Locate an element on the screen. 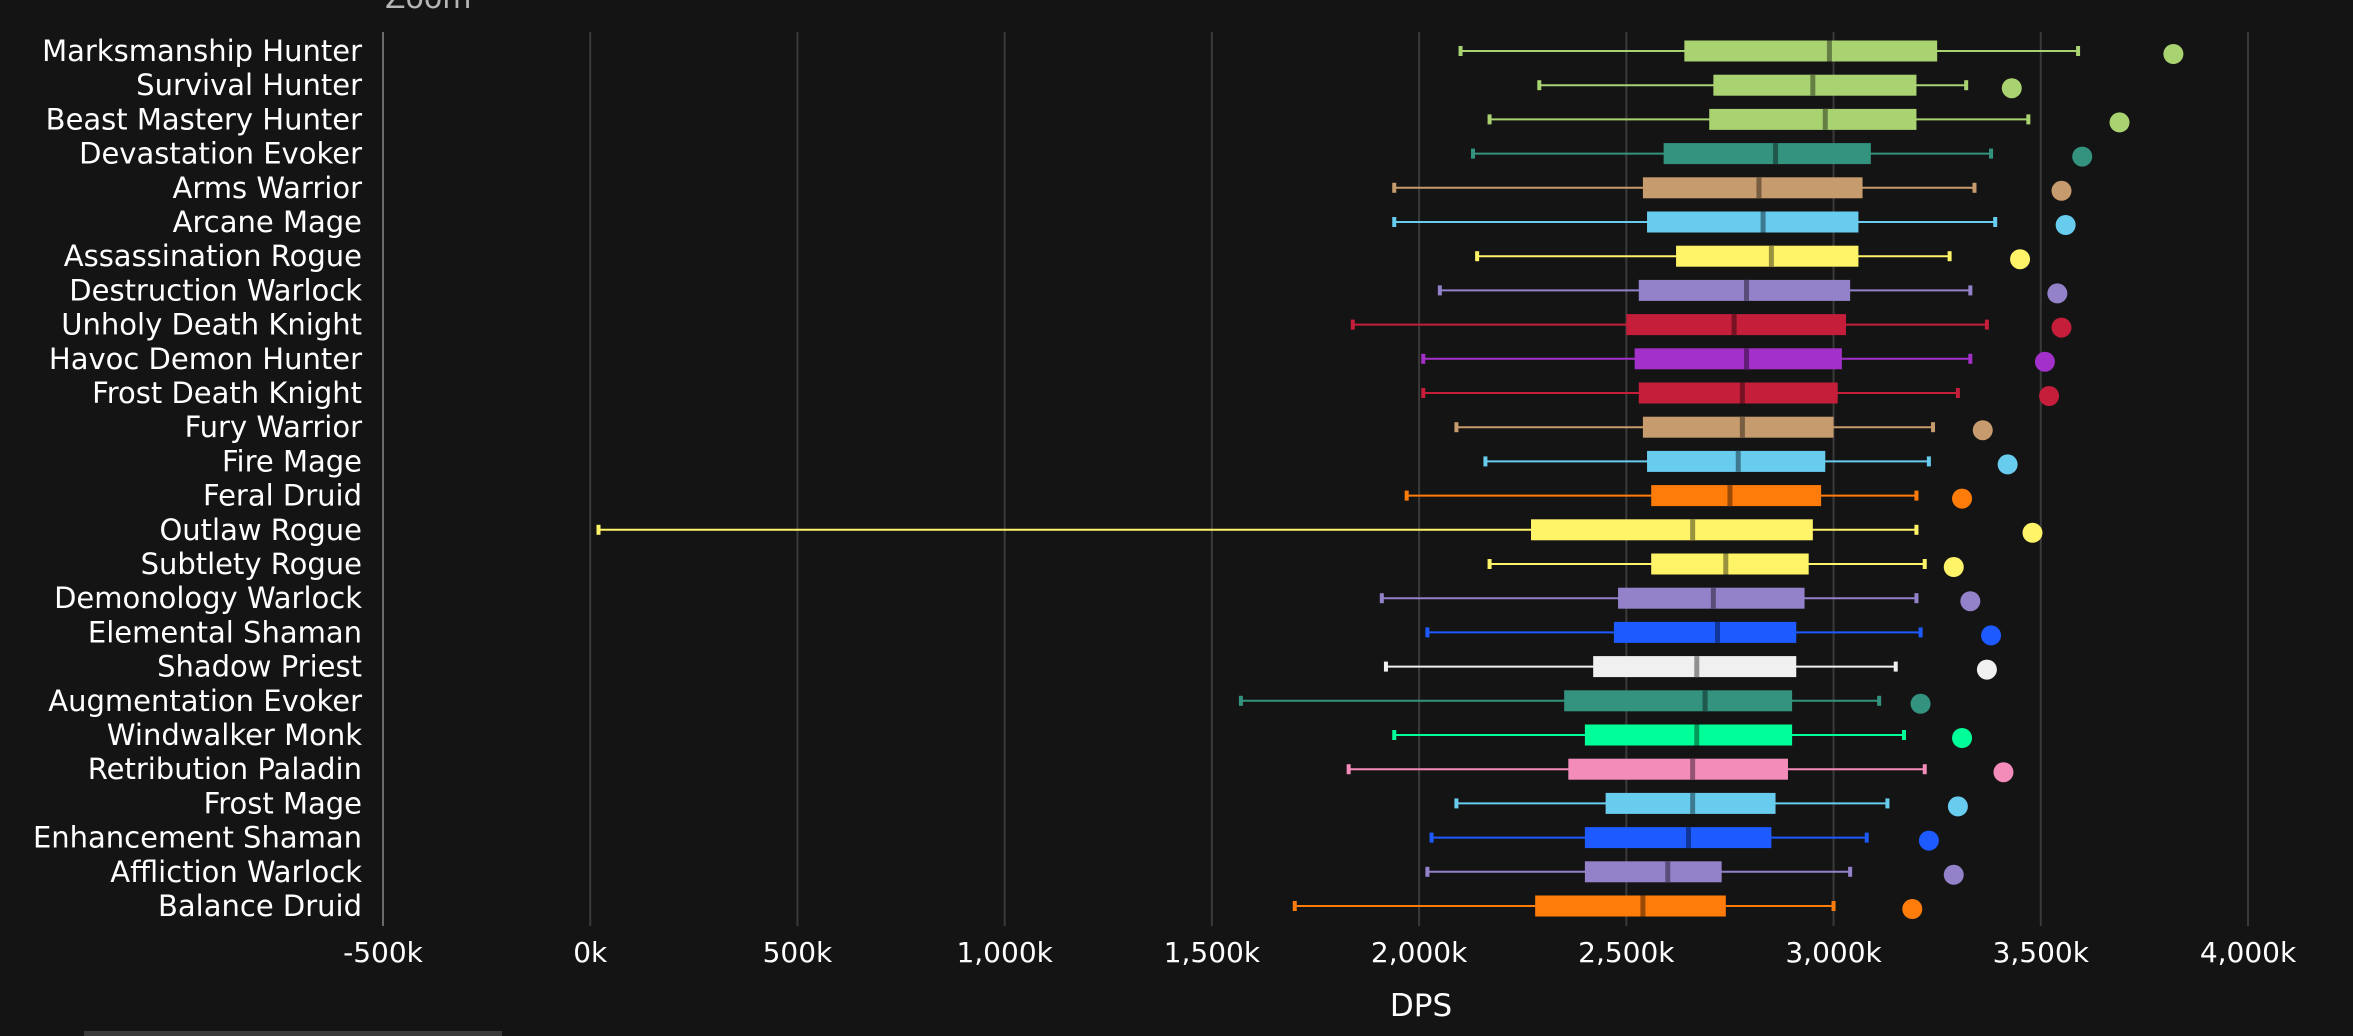  category-label: Devastation Evoker is located at coordinates (220, 154).